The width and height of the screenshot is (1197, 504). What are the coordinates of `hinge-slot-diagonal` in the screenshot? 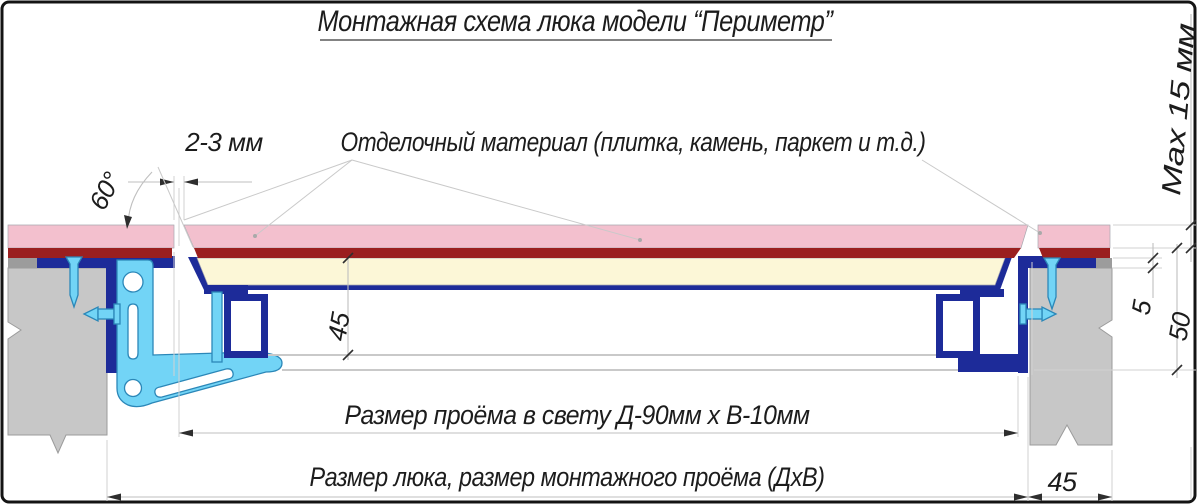 It's located at (194, 383).